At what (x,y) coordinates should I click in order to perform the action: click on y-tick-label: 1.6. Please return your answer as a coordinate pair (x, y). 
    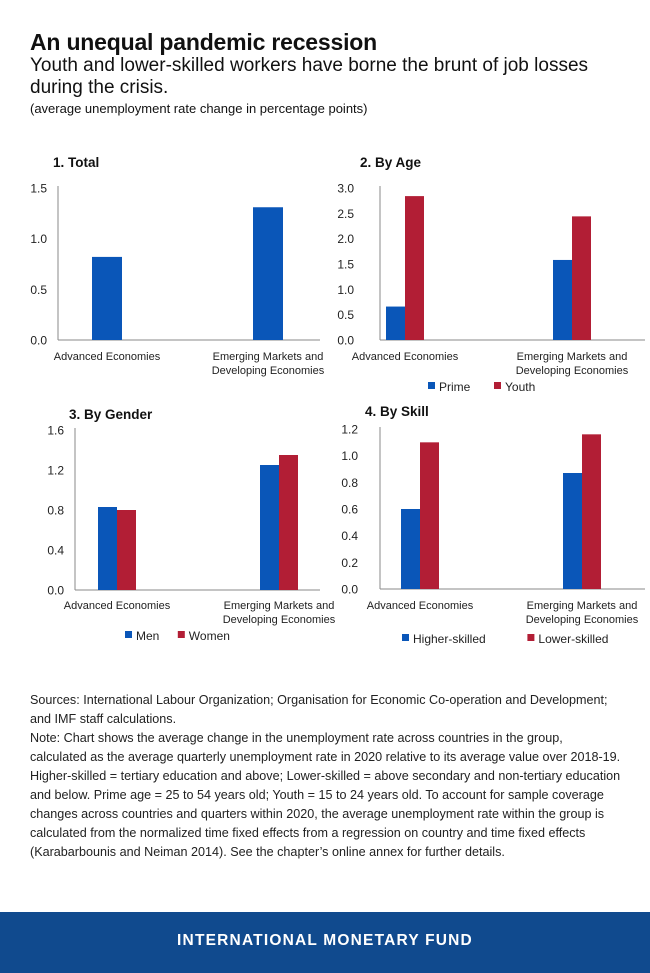
    Looking at the image, I should click on (55, 431).